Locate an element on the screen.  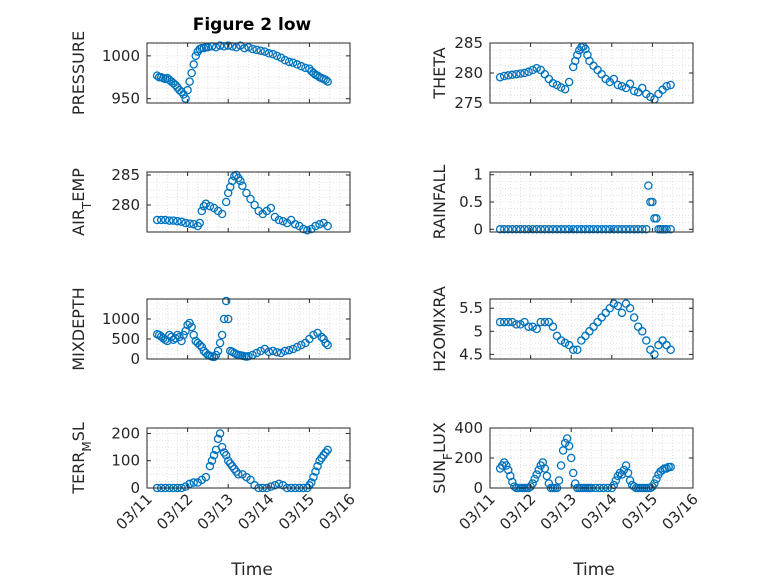
subplot-2: 275 280 285 THETA is located at coordinates (562, 73).